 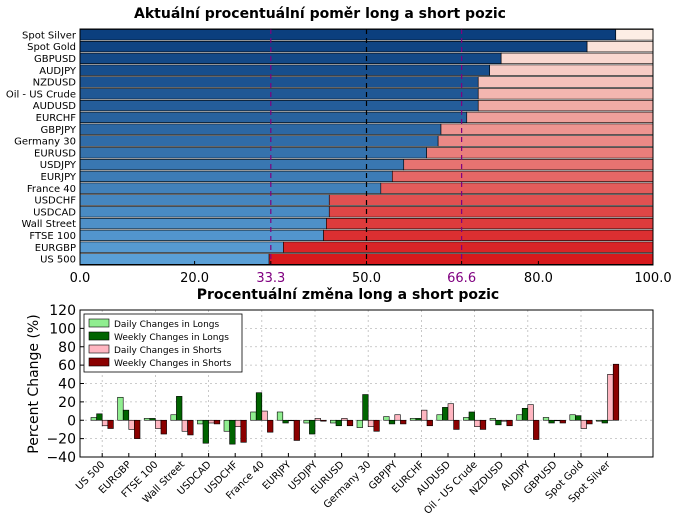 What do you see at coordinates (55, 106) in the screenshot?
I see `category-label: AUDUSD` at bounding box center [55, 106].